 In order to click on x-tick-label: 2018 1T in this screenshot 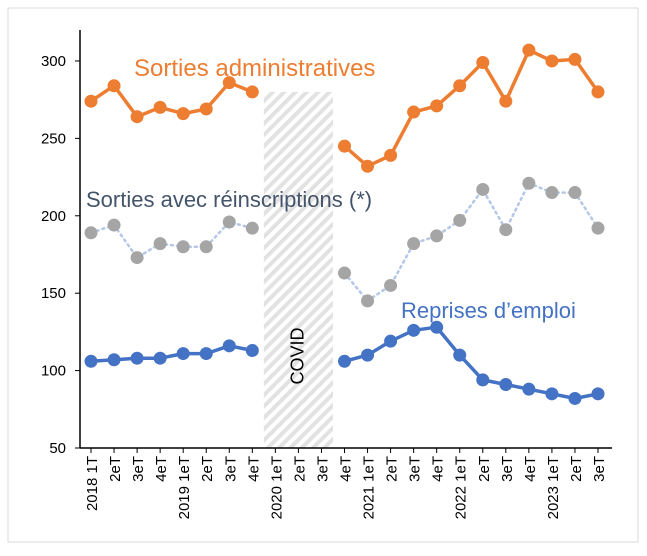, I will do `click(92, 483)`.